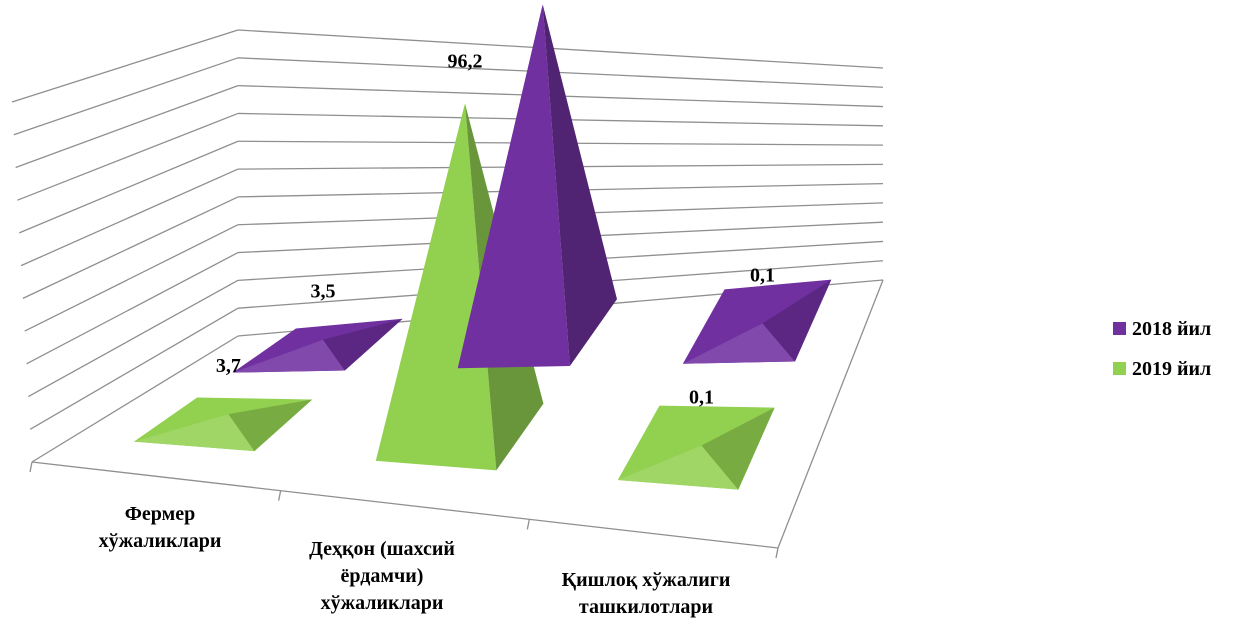 This screenshot has width=1243, height=618. Describe the element at coordinates (405, 505) in the screenshot. I see `floor-front-edge` at that location.